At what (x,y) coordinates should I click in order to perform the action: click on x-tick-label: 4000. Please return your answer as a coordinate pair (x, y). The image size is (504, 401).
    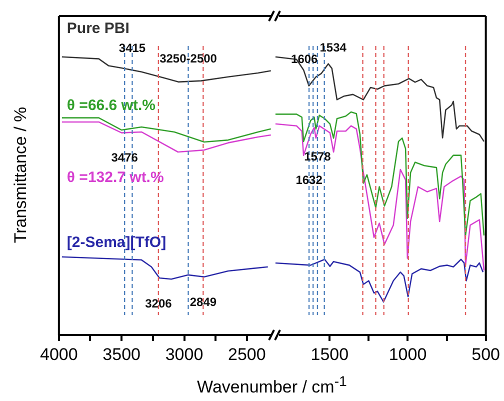
    Looking at the image, I should click on (59, 354).